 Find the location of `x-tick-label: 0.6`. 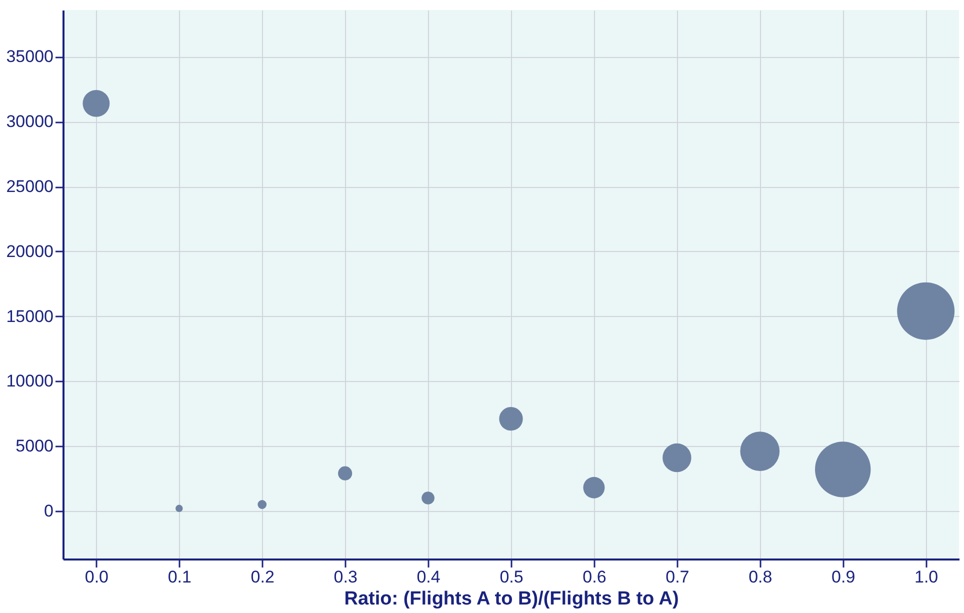

x-tick-label: 0.6 is located at coordinates (594, 577).